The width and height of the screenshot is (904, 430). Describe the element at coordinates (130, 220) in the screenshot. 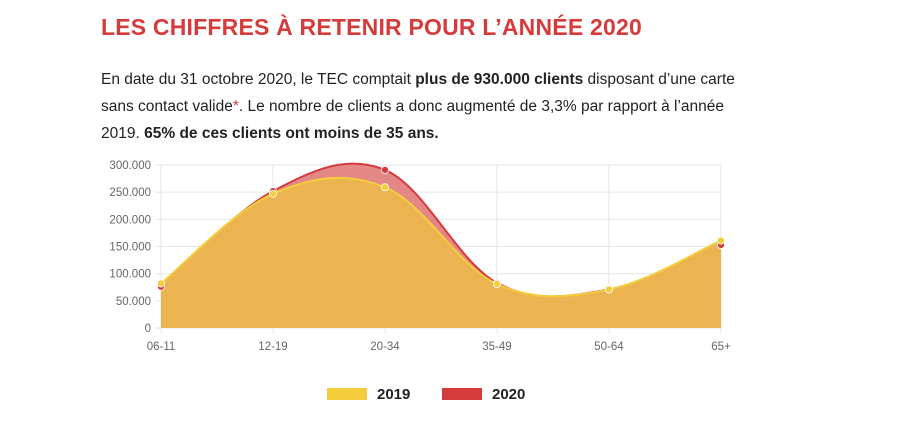

I see `y-tick-label: 200.000` at that location.